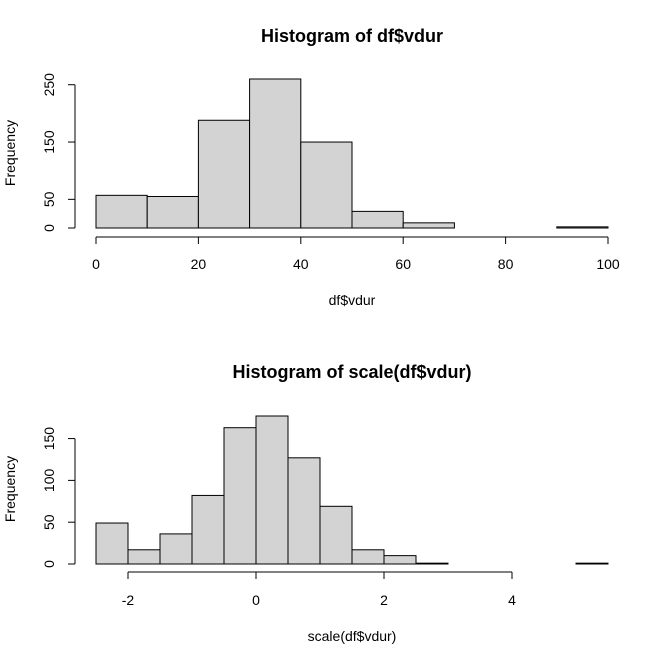 The image size is (662, 650). I want to click on x-tick-label: 2, so click(384, 600).